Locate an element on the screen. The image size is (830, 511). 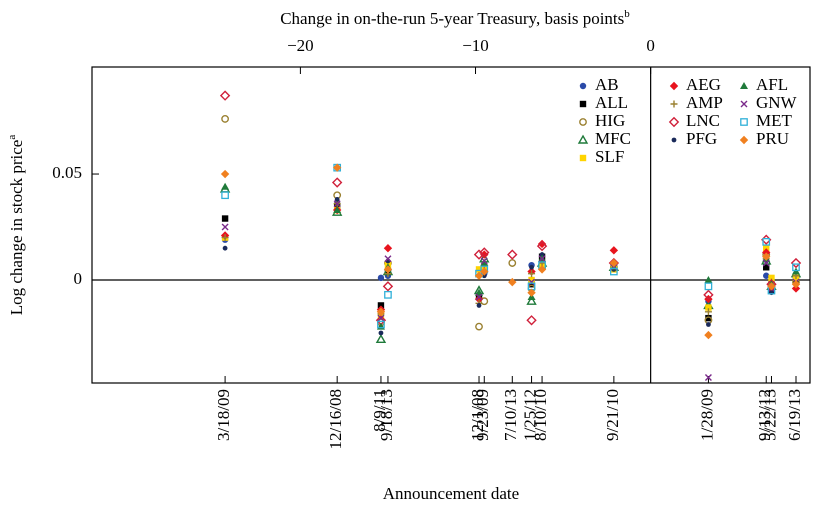
legend-label: PRU is located at coordinates (772, 138).